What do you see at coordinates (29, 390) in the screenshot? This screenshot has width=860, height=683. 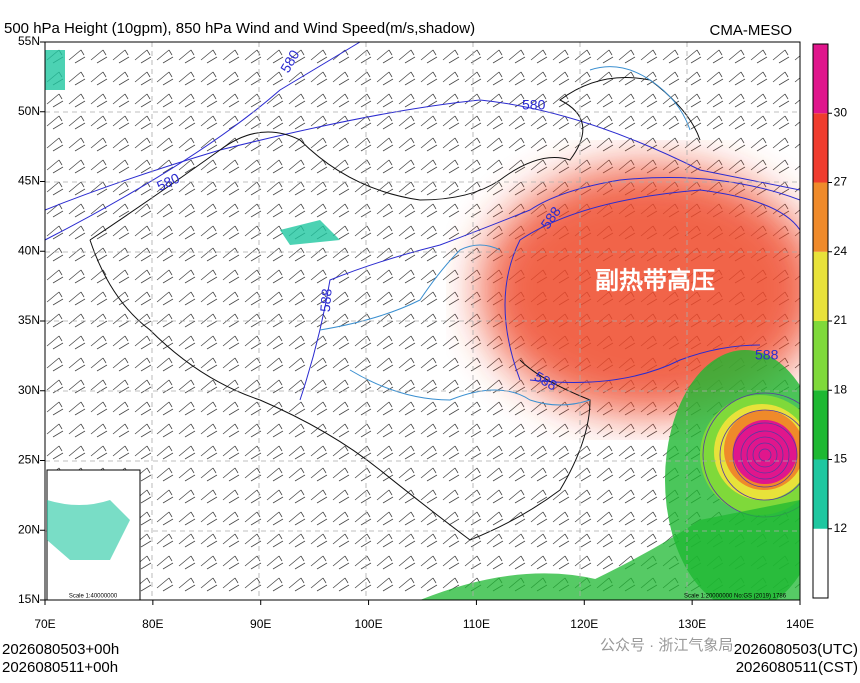 I see `lat-label: 30N` at bounding box center [29, 390].